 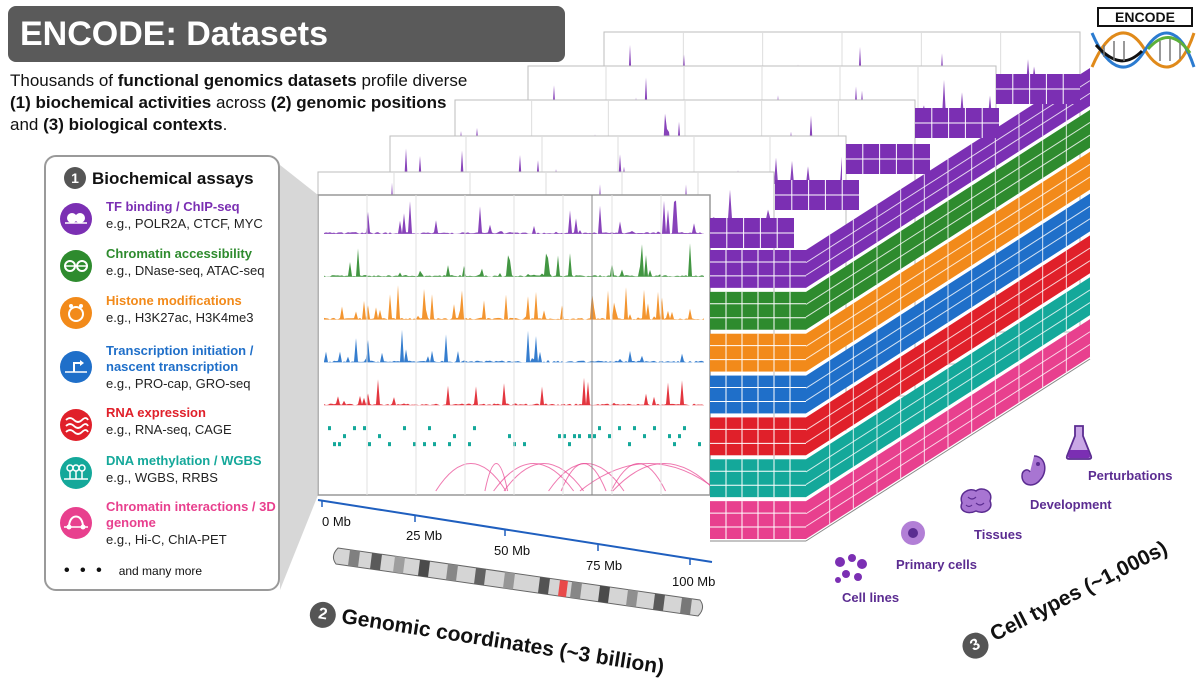 I want to click on section-number-badge: 2, so click(x=322, y=615).